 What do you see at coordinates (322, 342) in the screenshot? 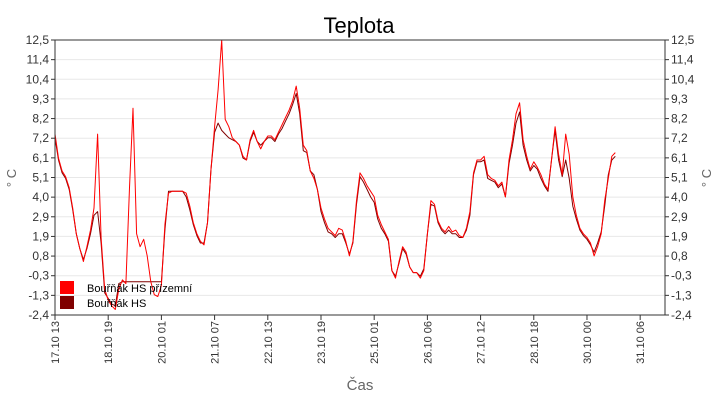
I see `x-tick-label: 23.10 19` at bounding box center [322, 342].